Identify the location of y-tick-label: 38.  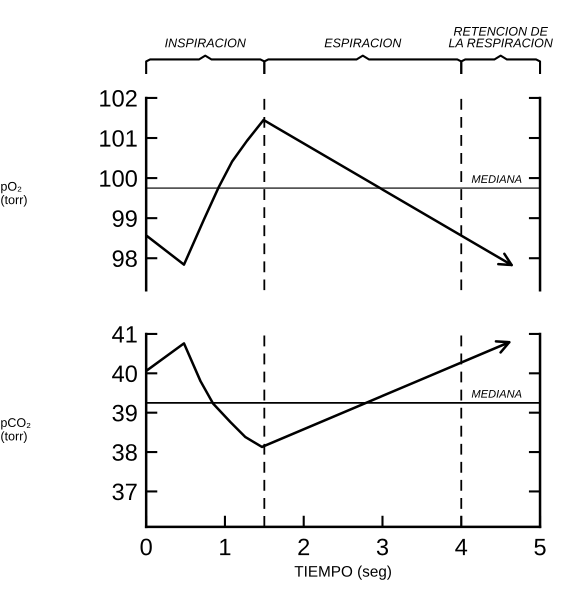
(124, 452).